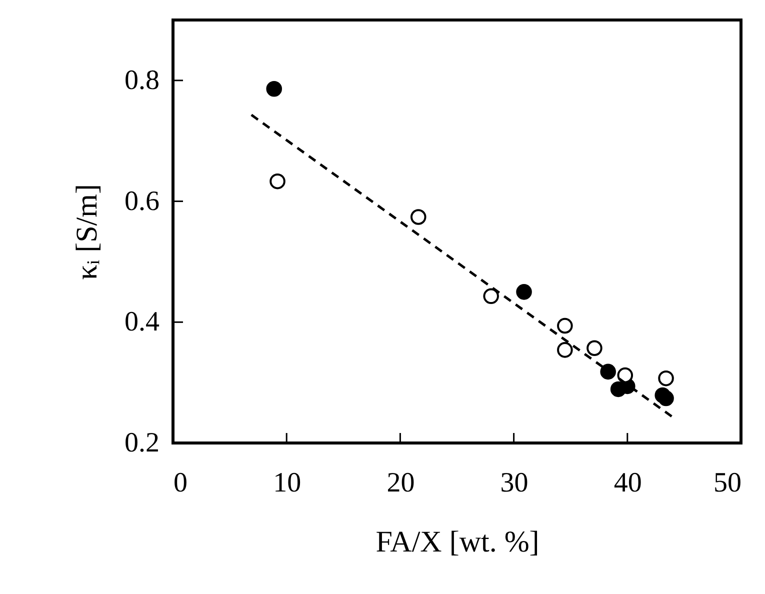 This screenshot has width=765, height=594. What do you see at coordinates (458, 542) in the screenshot?
I see `x-axis-title: FA/X [wt. %]` at bounding box center [458, 542].